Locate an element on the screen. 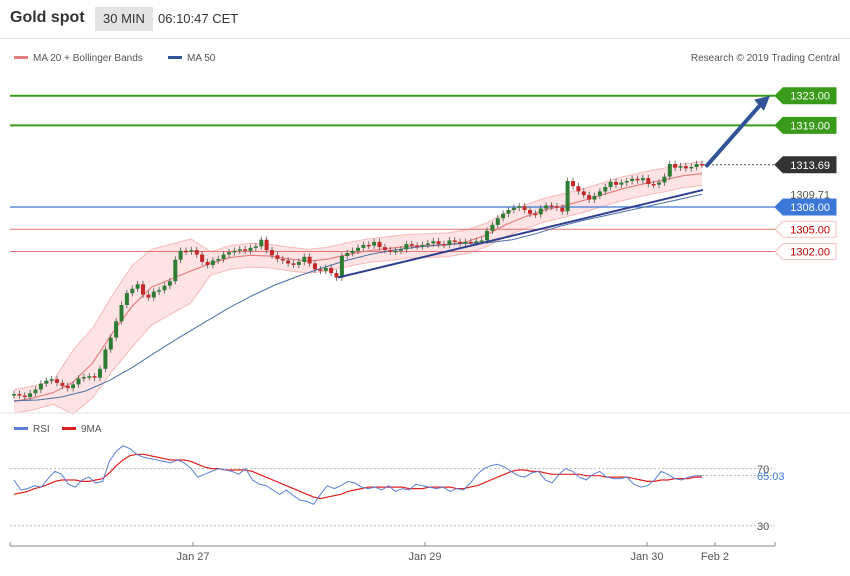 Image resolution: width=850 pixels, height=576 pixels. rsi-ma-legend-swatch is located at coordinates (69, 428).